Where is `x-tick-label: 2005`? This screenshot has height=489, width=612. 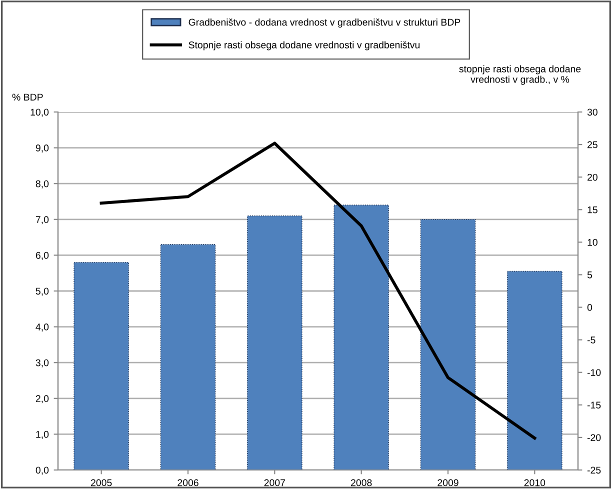 x-tick-label: 2005 is located at coordinates (101, 482).